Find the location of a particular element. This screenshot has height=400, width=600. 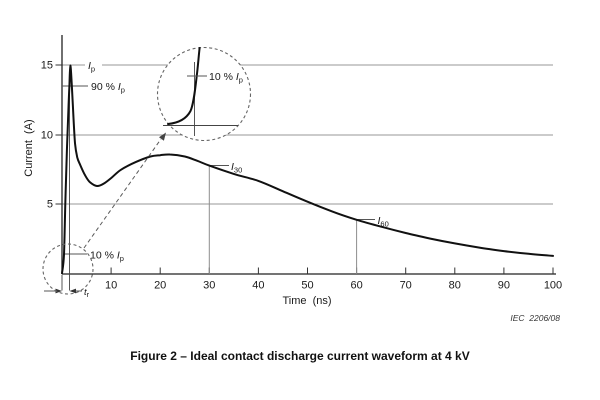

label-tr: tr is located at coordinates (87, 293).